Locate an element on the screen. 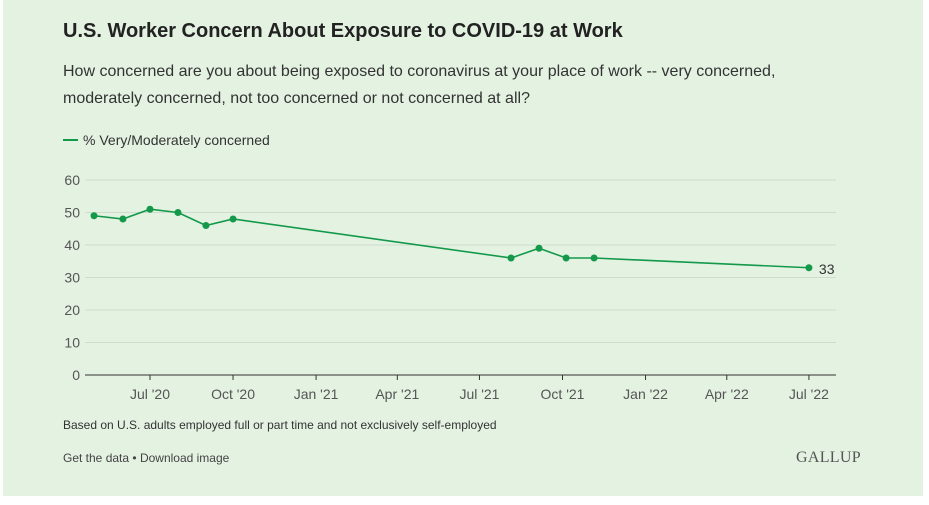 Image resolution: width=929 pixels, height=505 pixels. x-tick-label: Jan '22 is located at coordinates (645, 394).